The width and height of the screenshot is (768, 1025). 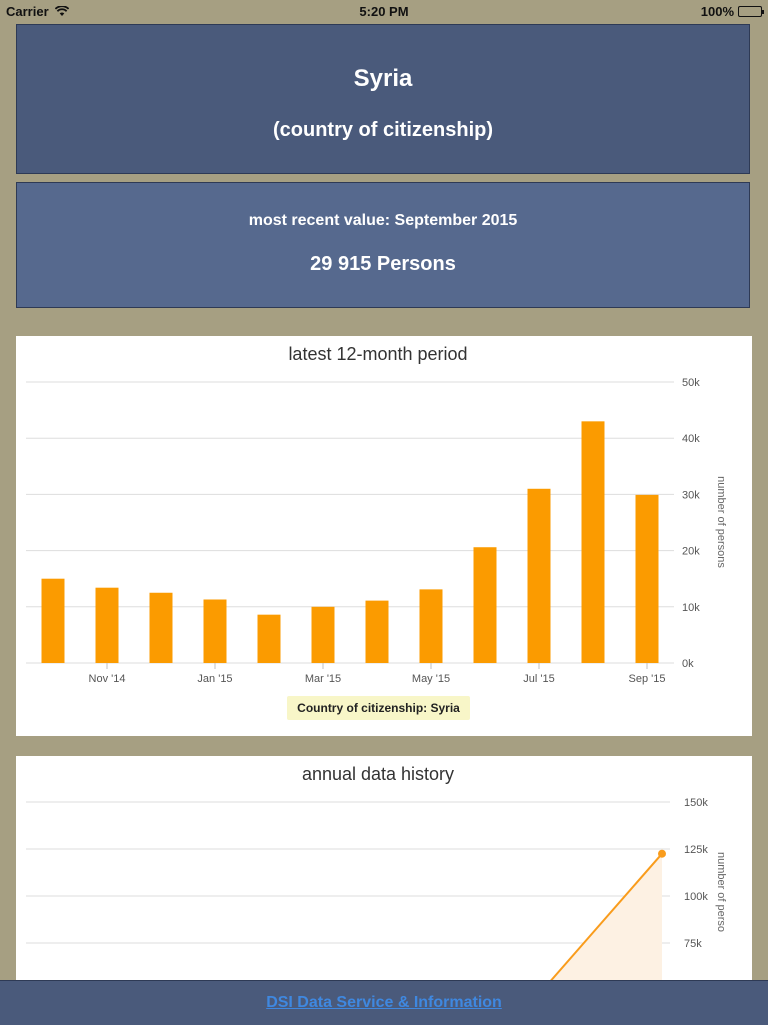 What do you see at coordinates (691, 439) in the screenshot?
I see `y-tick-label: 40k` at bounding box center [691, 439].